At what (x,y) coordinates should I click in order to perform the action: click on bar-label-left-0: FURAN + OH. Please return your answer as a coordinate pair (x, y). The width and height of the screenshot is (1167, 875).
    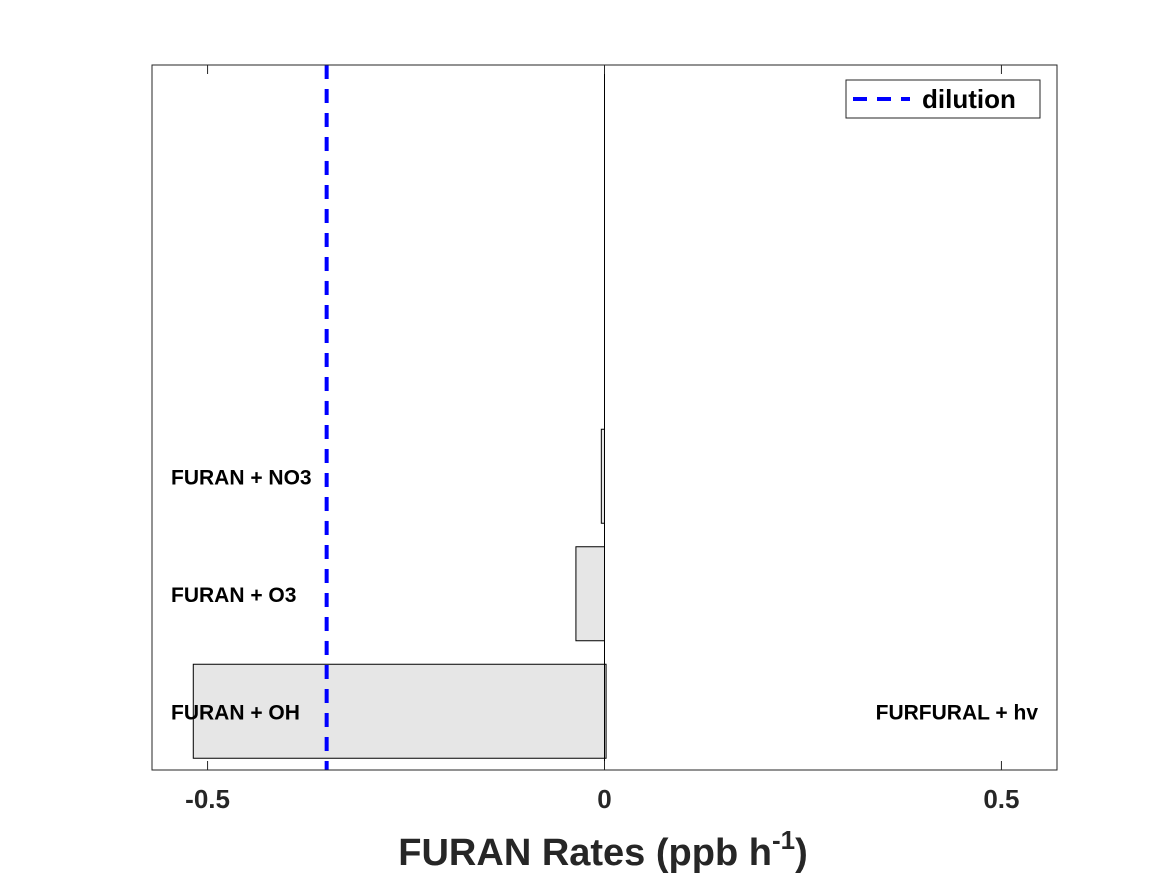
    Looking at the image, I should click on (235, 712).